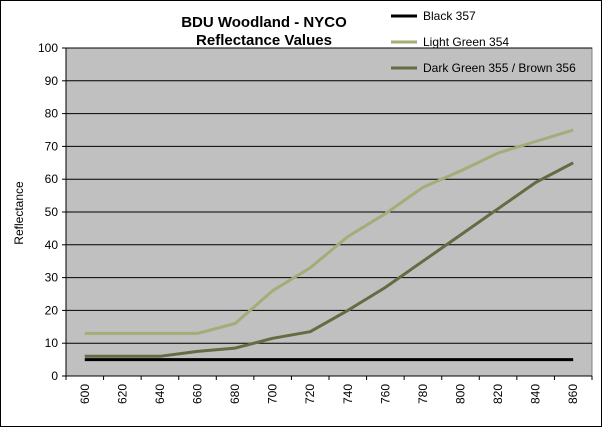 The image size is (602, 427). What do you see at coordinates (52, 278) in the screenshot?
I see `y-tick-label: 30` at bounding box center [52, 278].